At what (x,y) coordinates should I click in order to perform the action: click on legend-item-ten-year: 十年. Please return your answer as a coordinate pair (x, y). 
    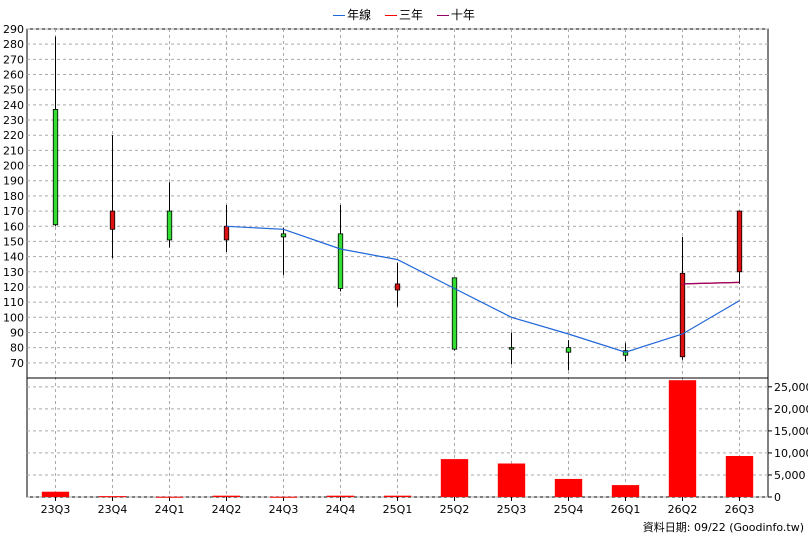
    Looking at the image, I should click on (455, 14).